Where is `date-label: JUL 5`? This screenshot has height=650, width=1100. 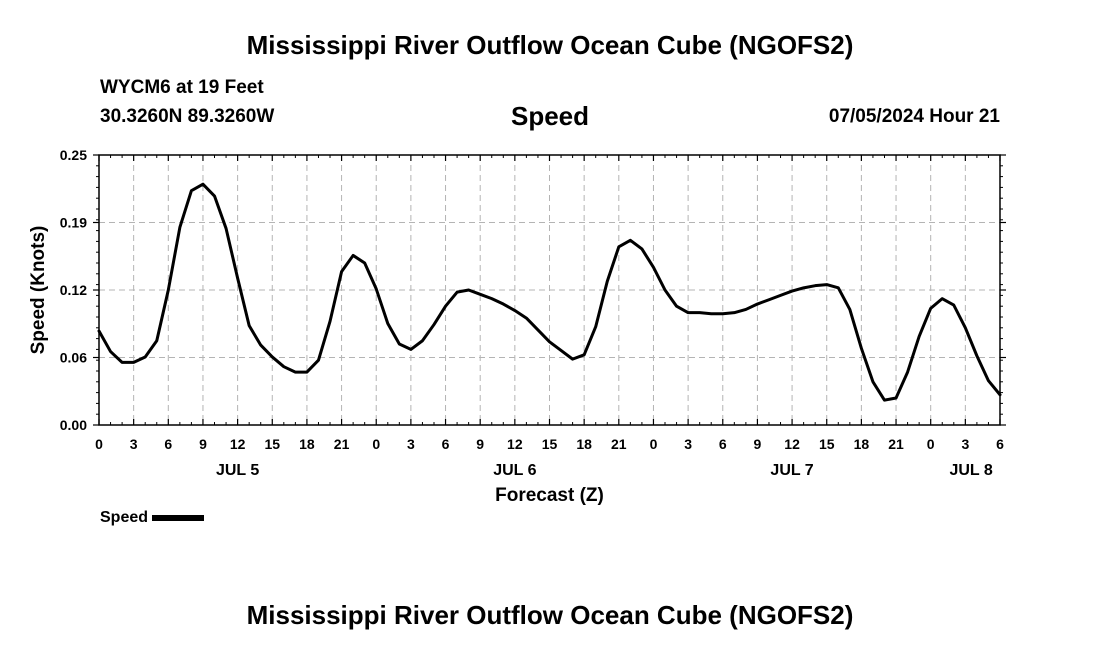
date-label: JUL 5 is located at coordinates (237, 470).